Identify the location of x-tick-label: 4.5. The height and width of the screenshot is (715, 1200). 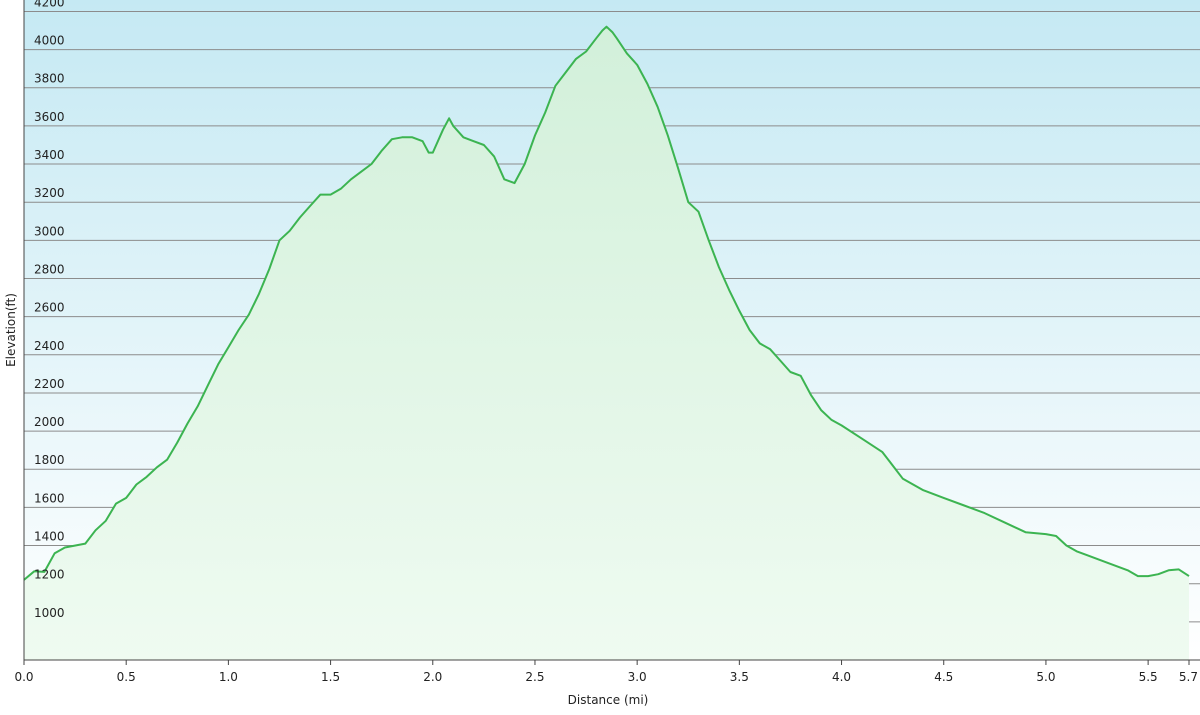
(943, 677).